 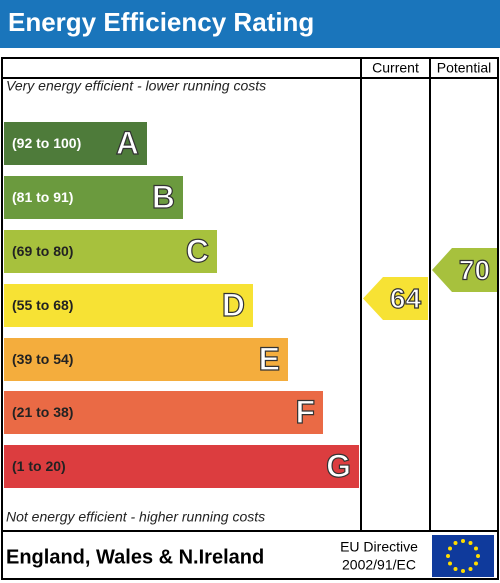 What do you see at coordinates (135, 557) in the screenshot?
I see `region: England, Wales & N.Ireland` at bounding box center [135, 557].